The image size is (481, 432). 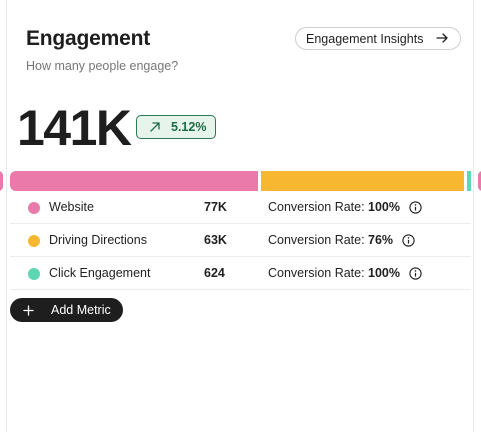 What do you see at coordinates (1, 181) in the screenshot?
I see `previous-card-peek` at bounding box center [1, 181].